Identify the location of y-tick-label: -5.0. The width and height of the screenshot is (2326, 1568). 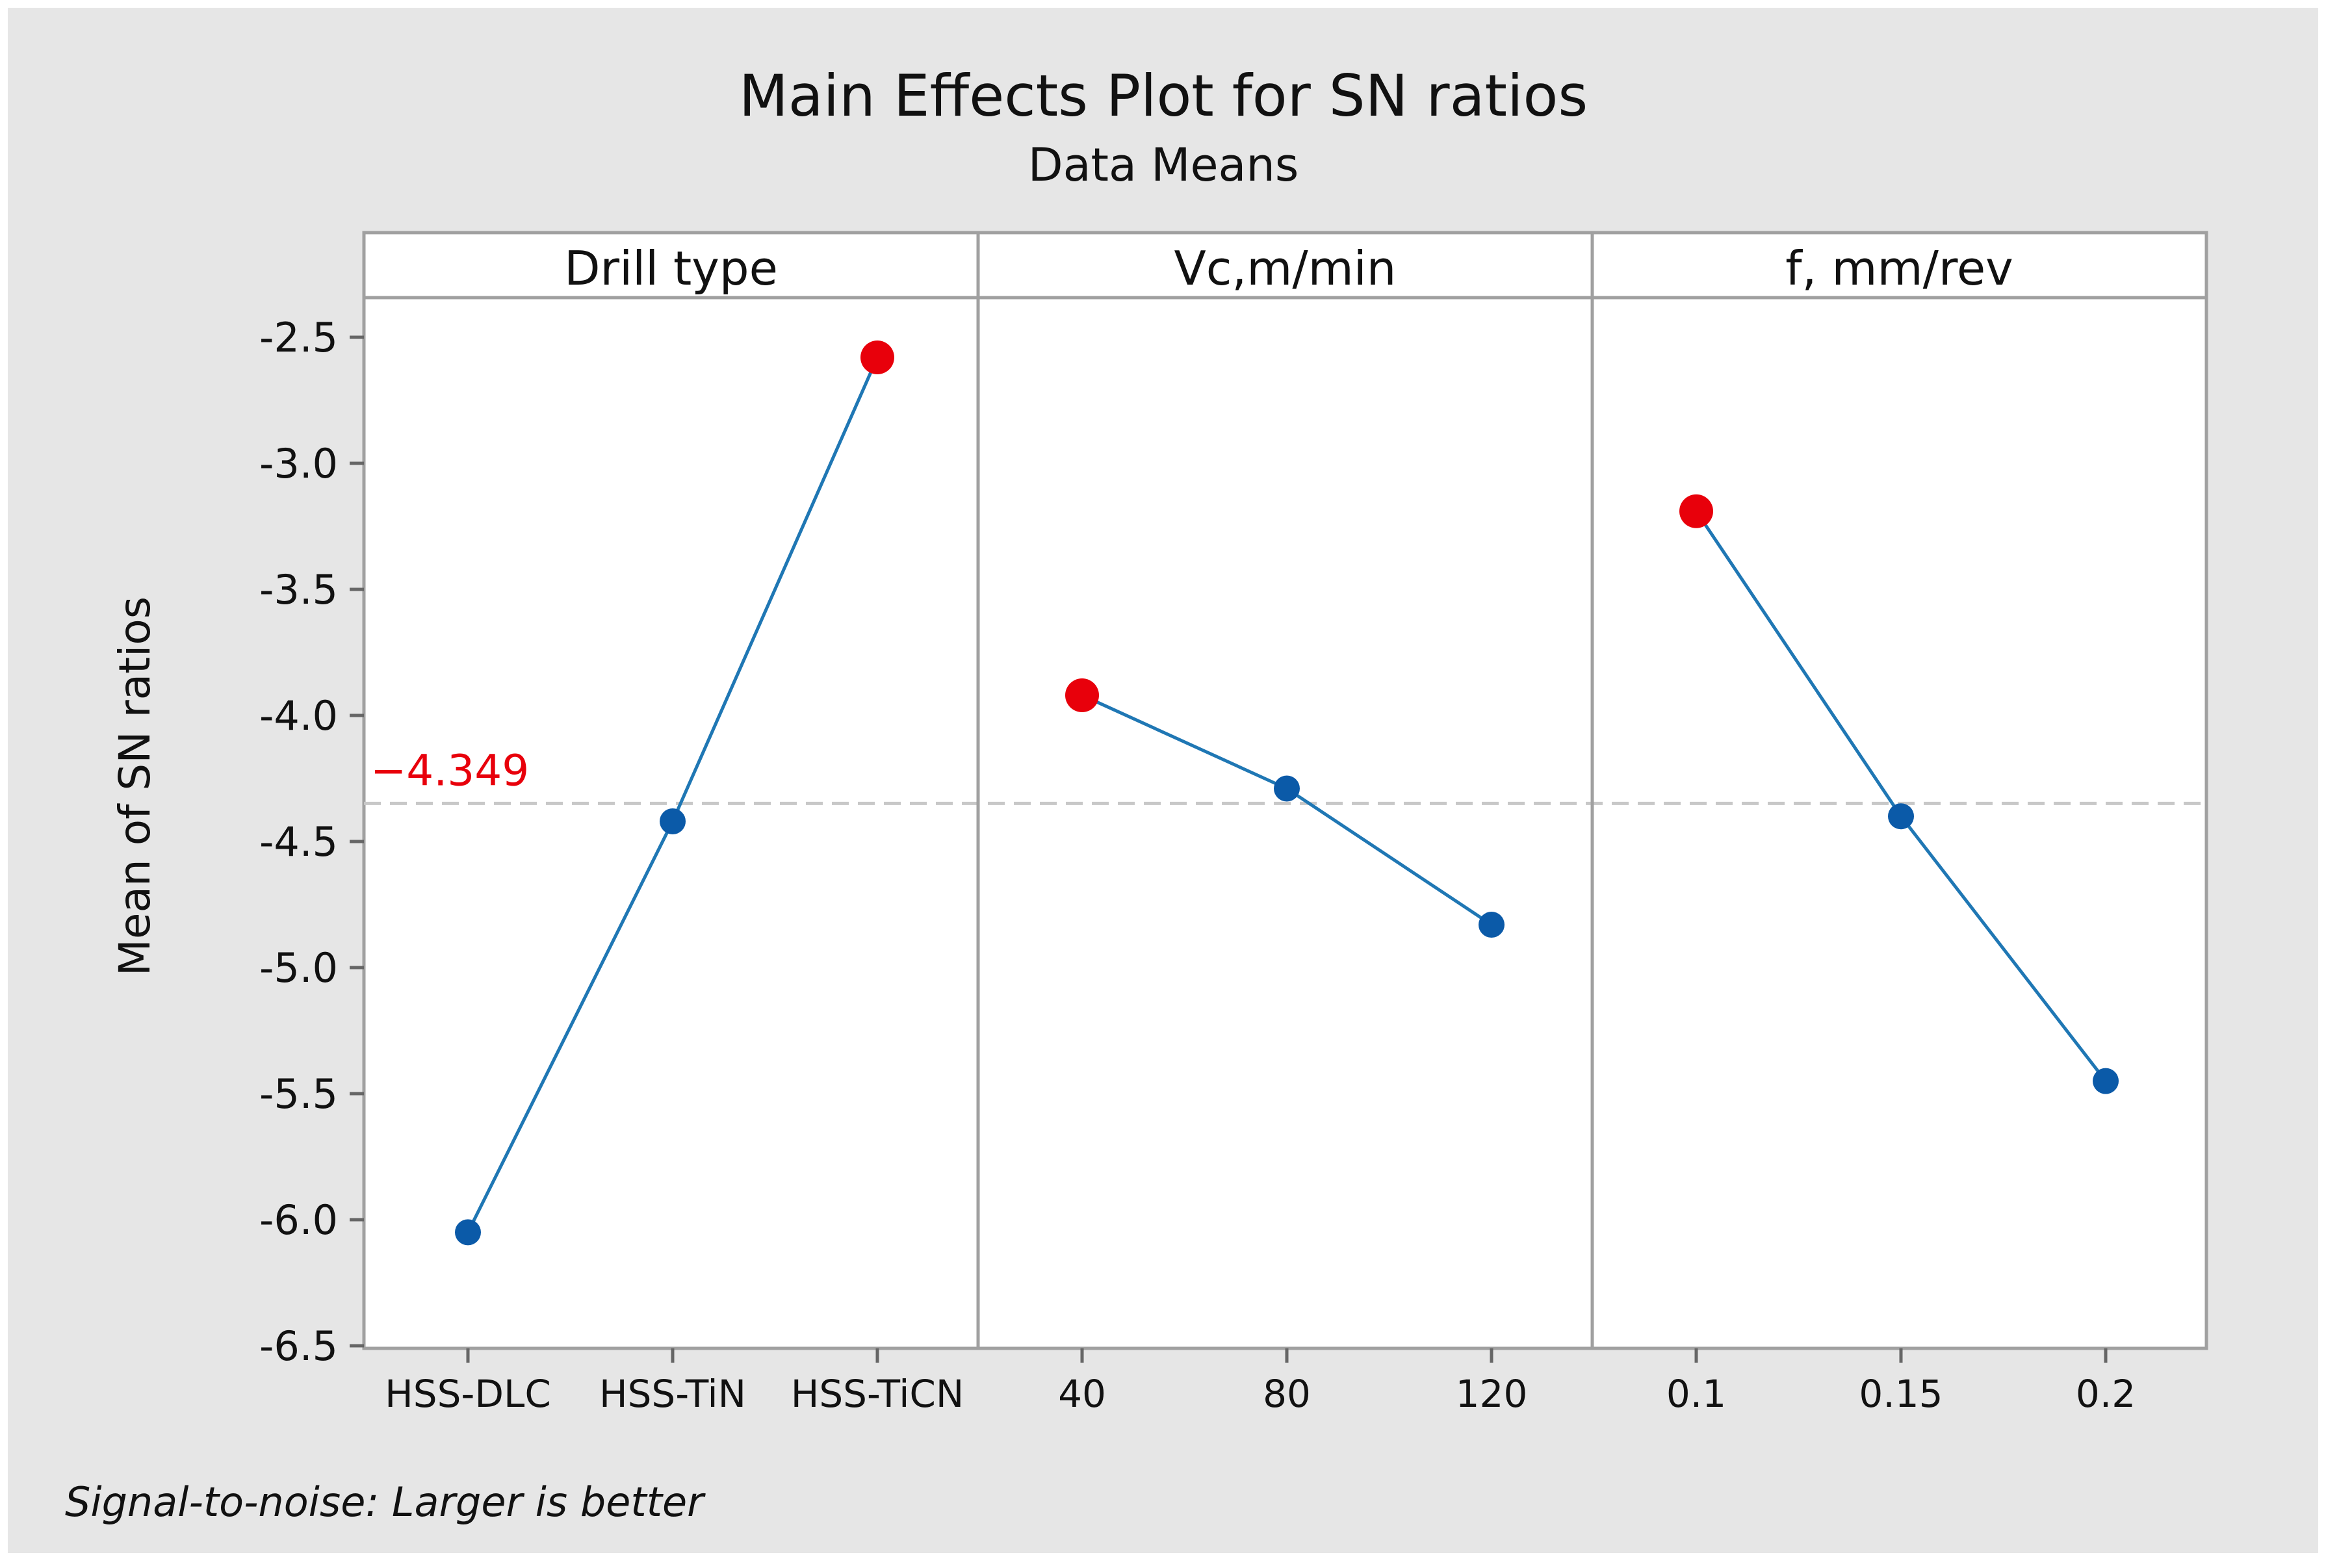
(298, 968).